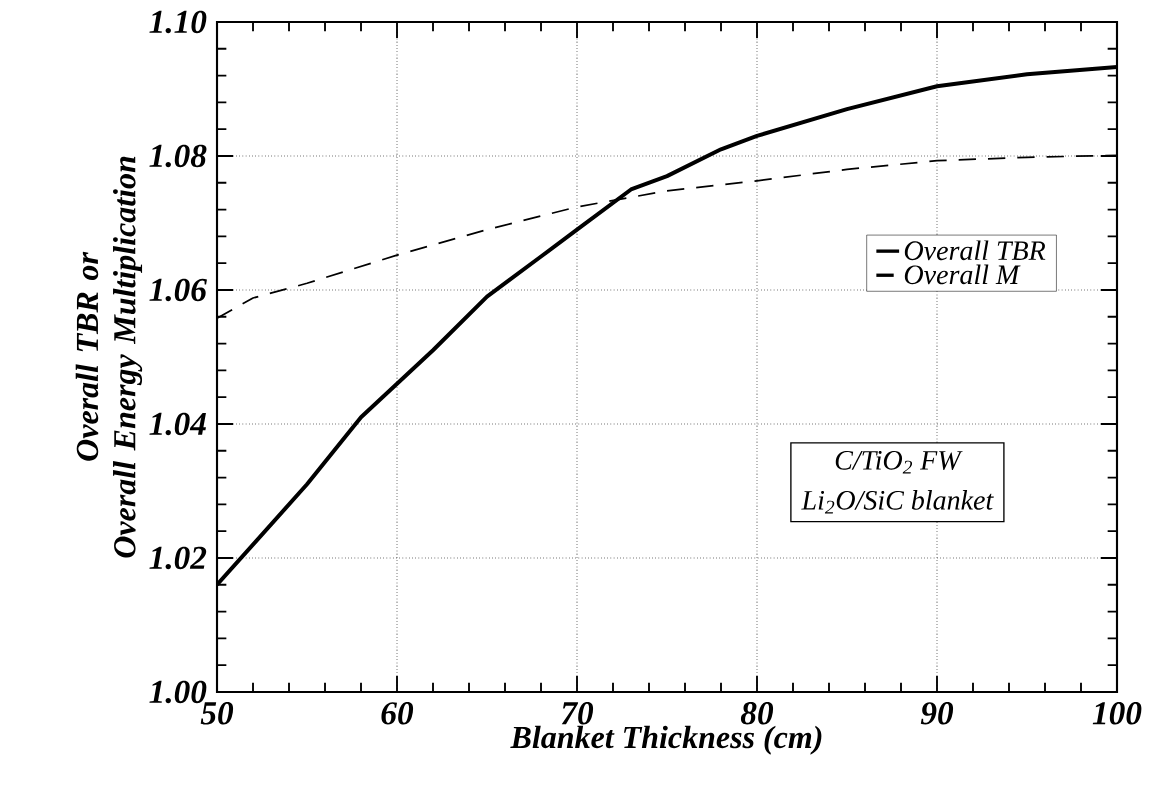 The height and width of the screenshot is (799, 1149). Describe the element at coordinates (397, 713) in the screenshot. I see `x-tick-label: 60` at that location.